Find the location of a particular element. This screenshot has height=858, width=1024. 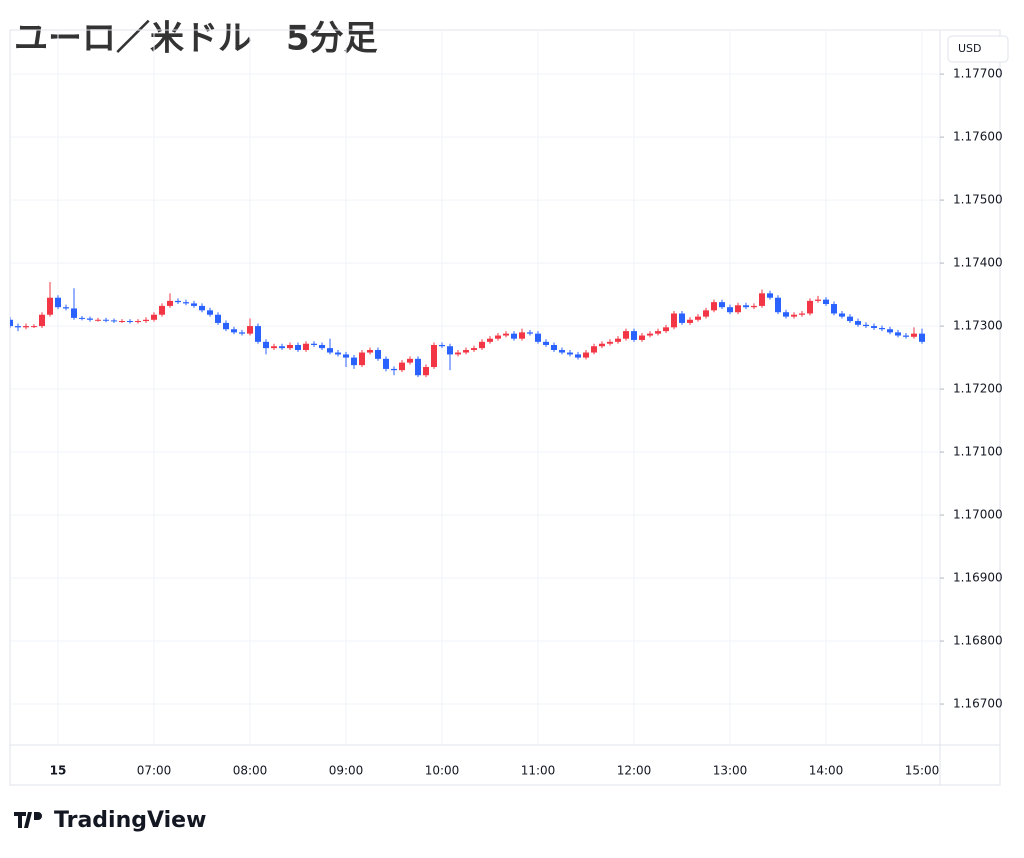

y-tick-label: 1.17600 is located at coordinates (978, 137).